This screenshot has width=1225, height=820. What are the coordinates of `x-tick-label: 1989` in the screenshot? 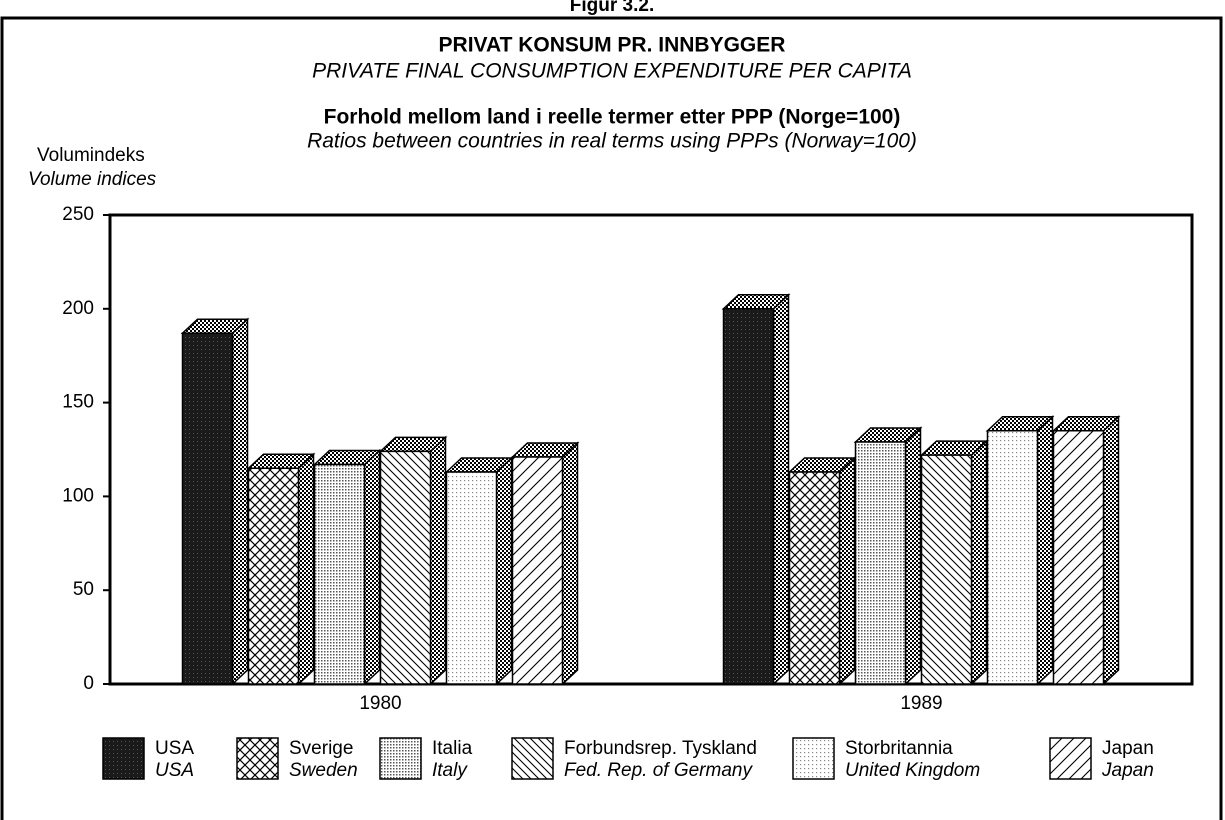 It's located at (921, 703).